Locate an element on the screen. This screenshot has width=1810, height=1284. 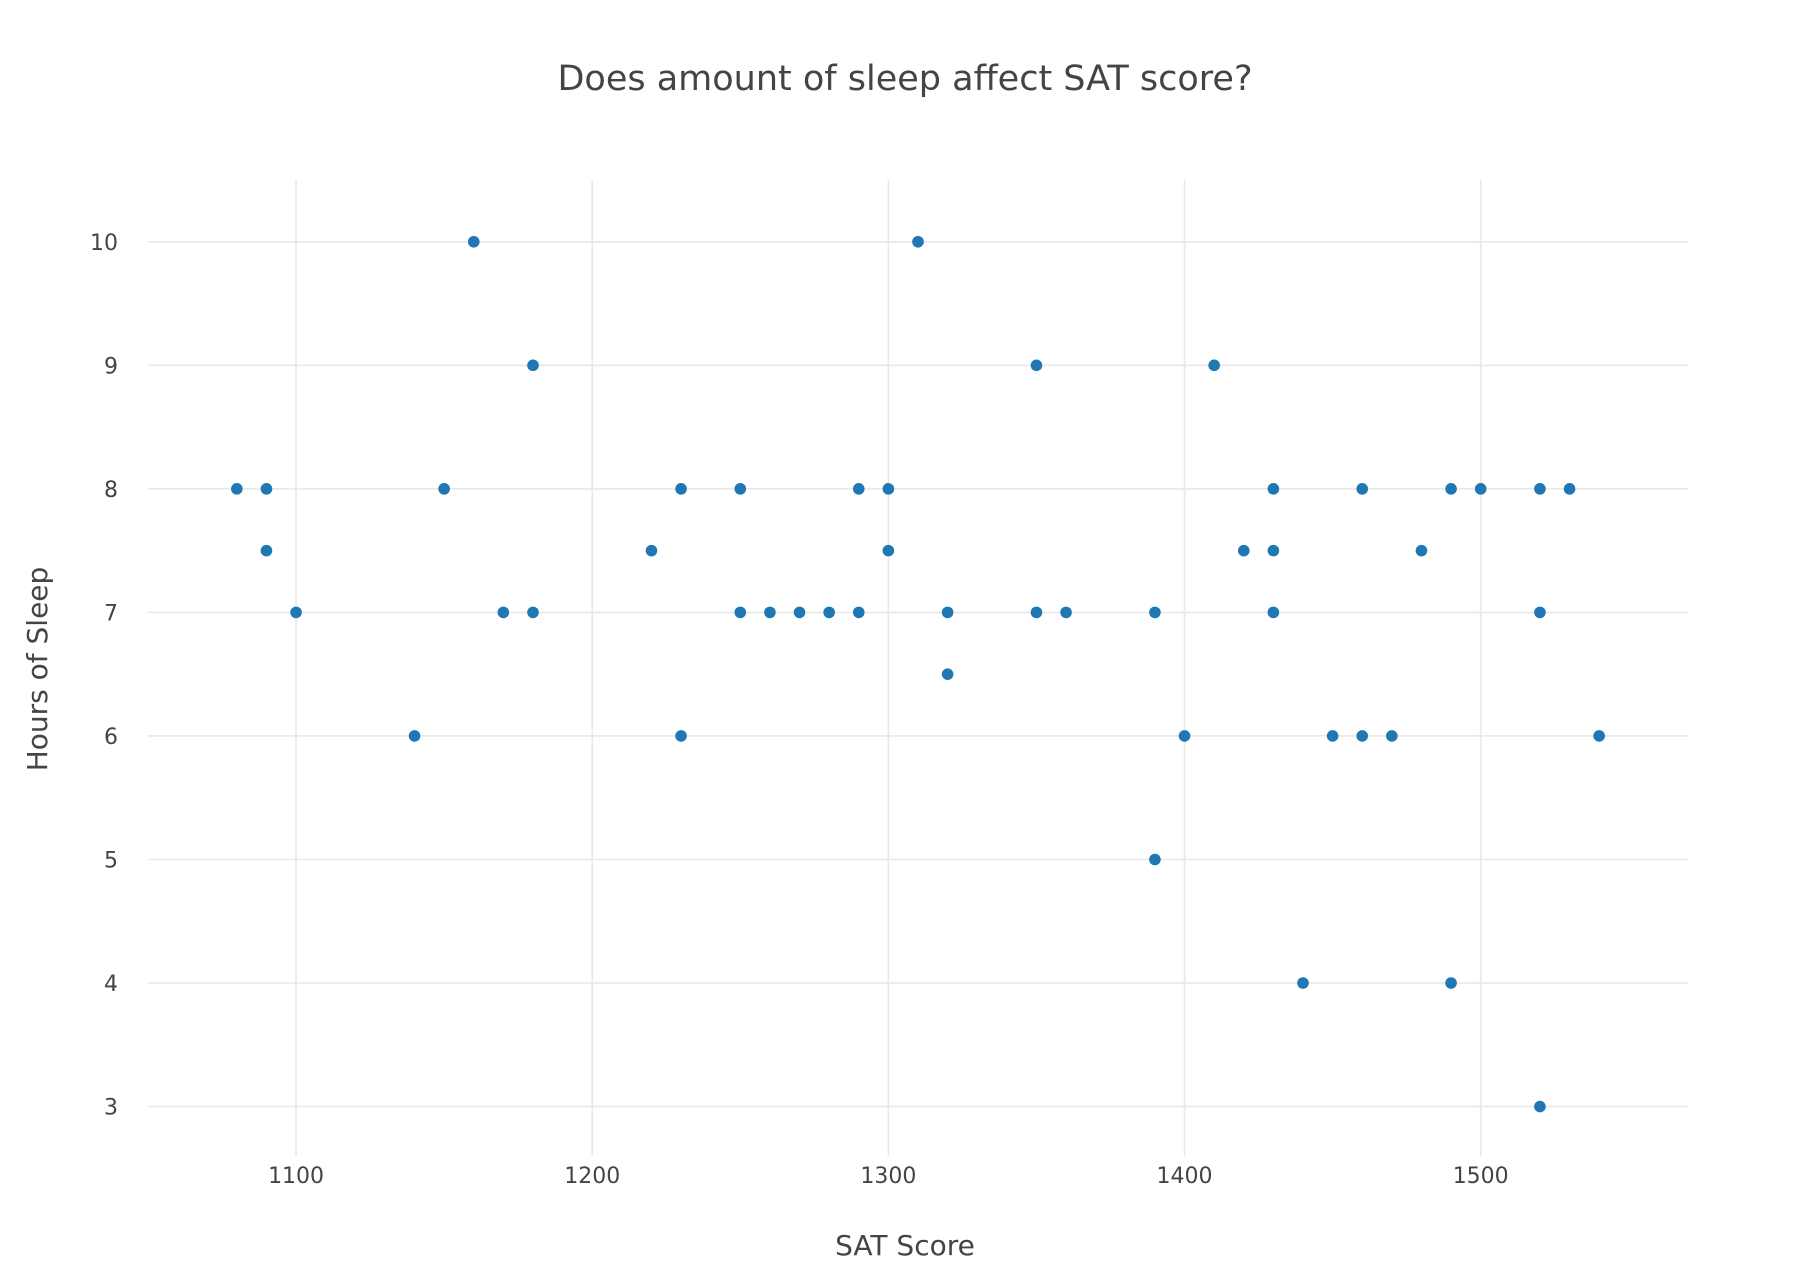
y-tick-label: 10 is located at coordinates (104, 243).